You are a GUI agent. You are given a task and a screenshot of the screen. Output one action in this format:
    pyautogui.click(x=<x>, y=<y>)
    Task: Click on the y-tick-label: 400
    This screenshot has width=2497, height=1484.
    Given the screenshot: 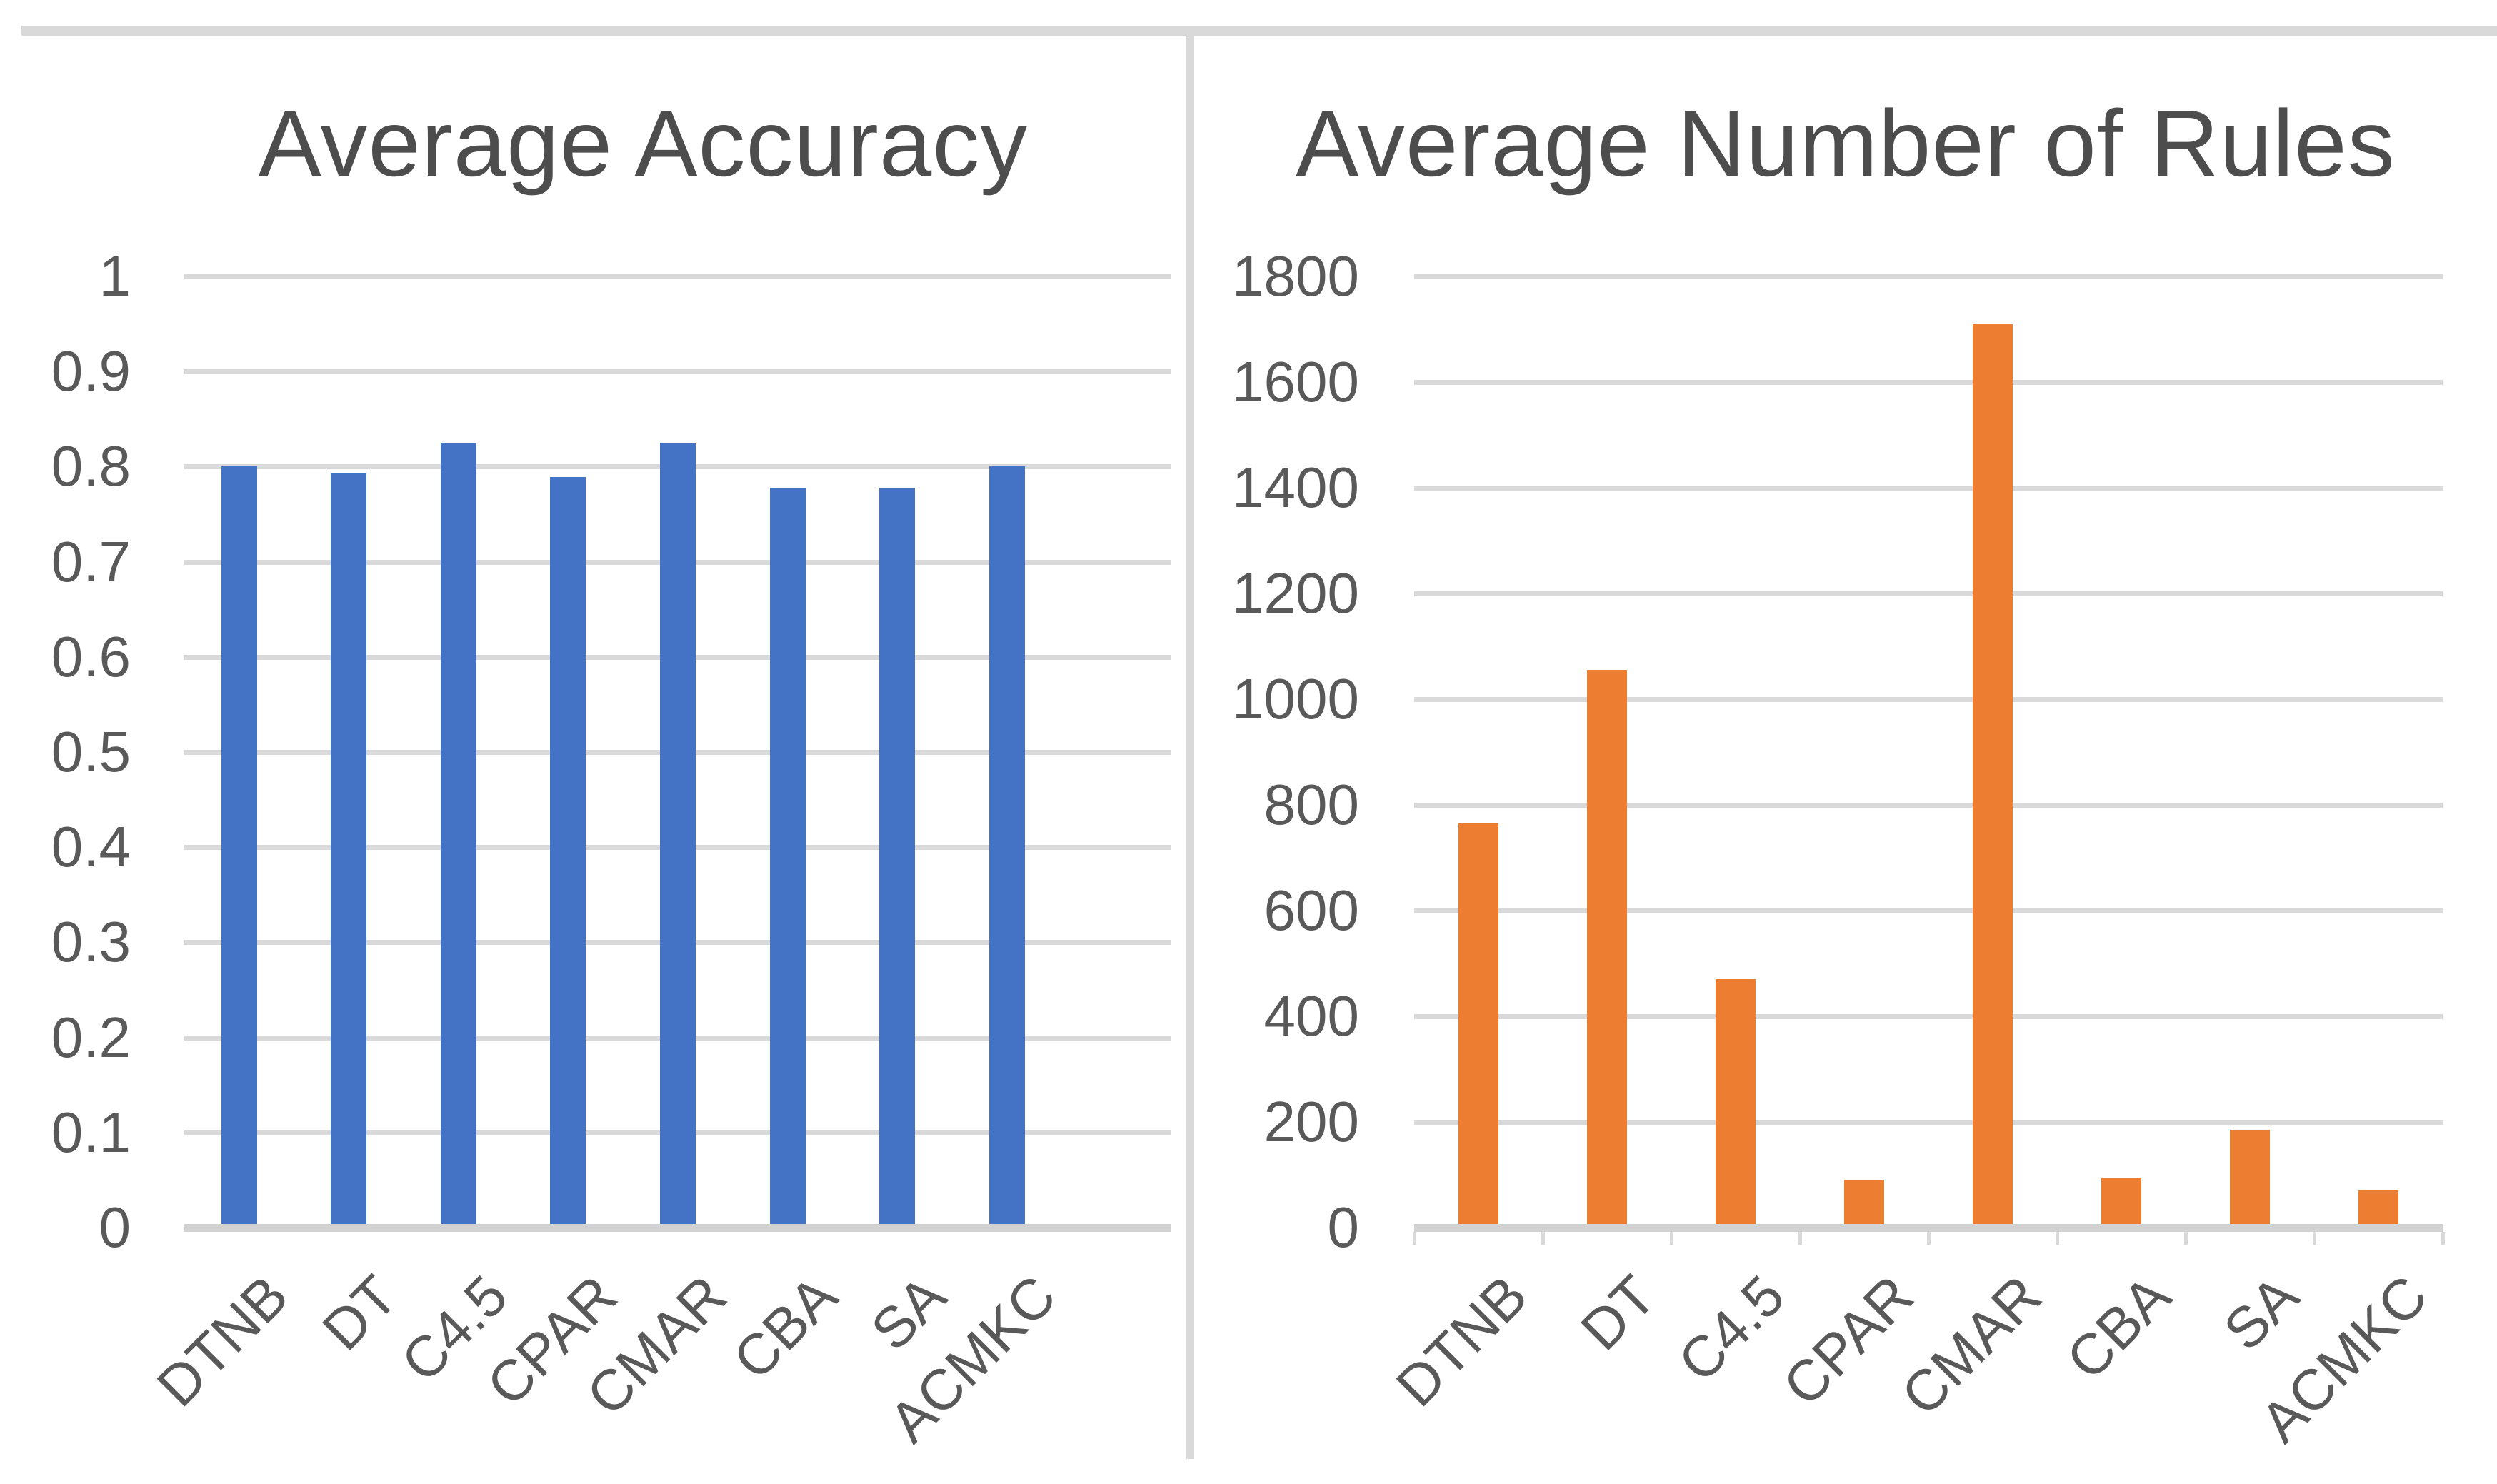 What is the action you would take?
    pyautogui.click(x=1311, y=1016)
    